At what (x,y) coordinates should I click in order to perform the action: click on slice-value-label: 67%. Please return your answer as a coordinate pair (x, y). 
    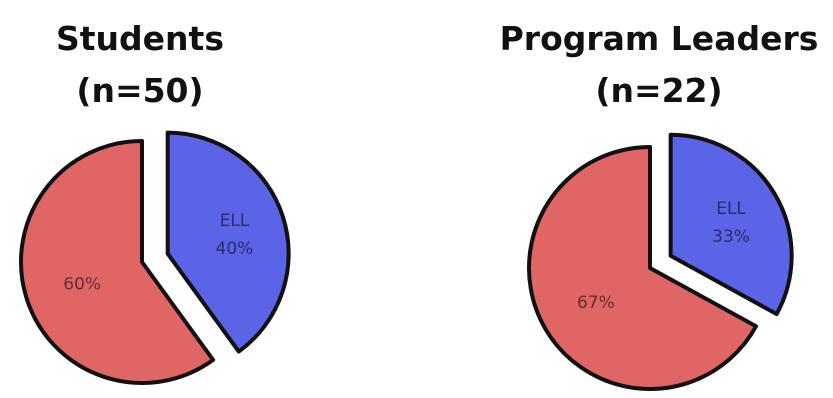
    Looking at the image, I should click on (596, 303).